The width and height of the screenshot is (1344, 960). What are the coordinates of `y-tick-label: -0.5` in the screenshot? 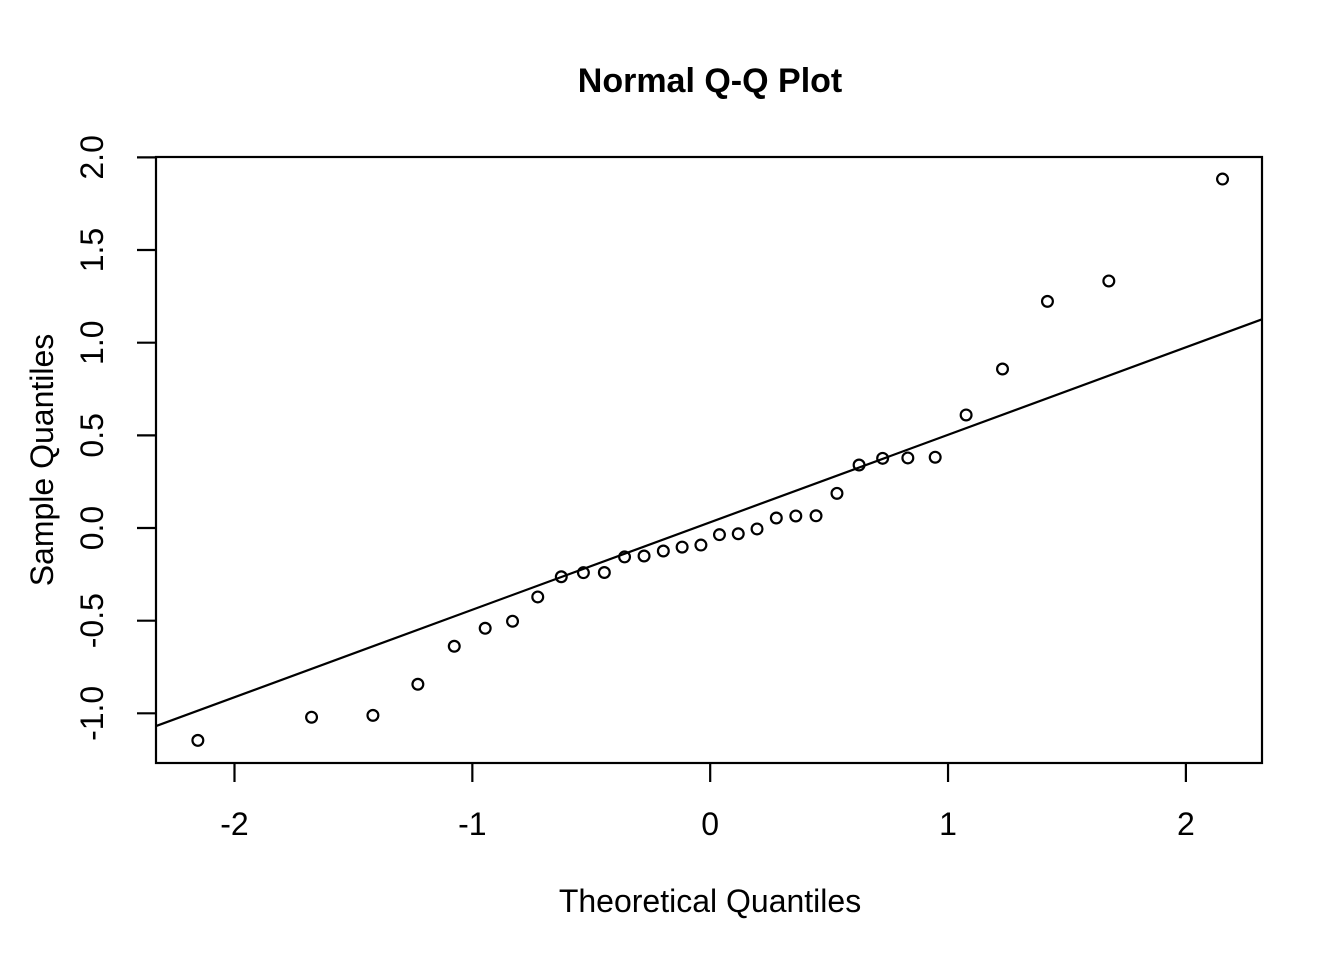 It's located at (92, 620).